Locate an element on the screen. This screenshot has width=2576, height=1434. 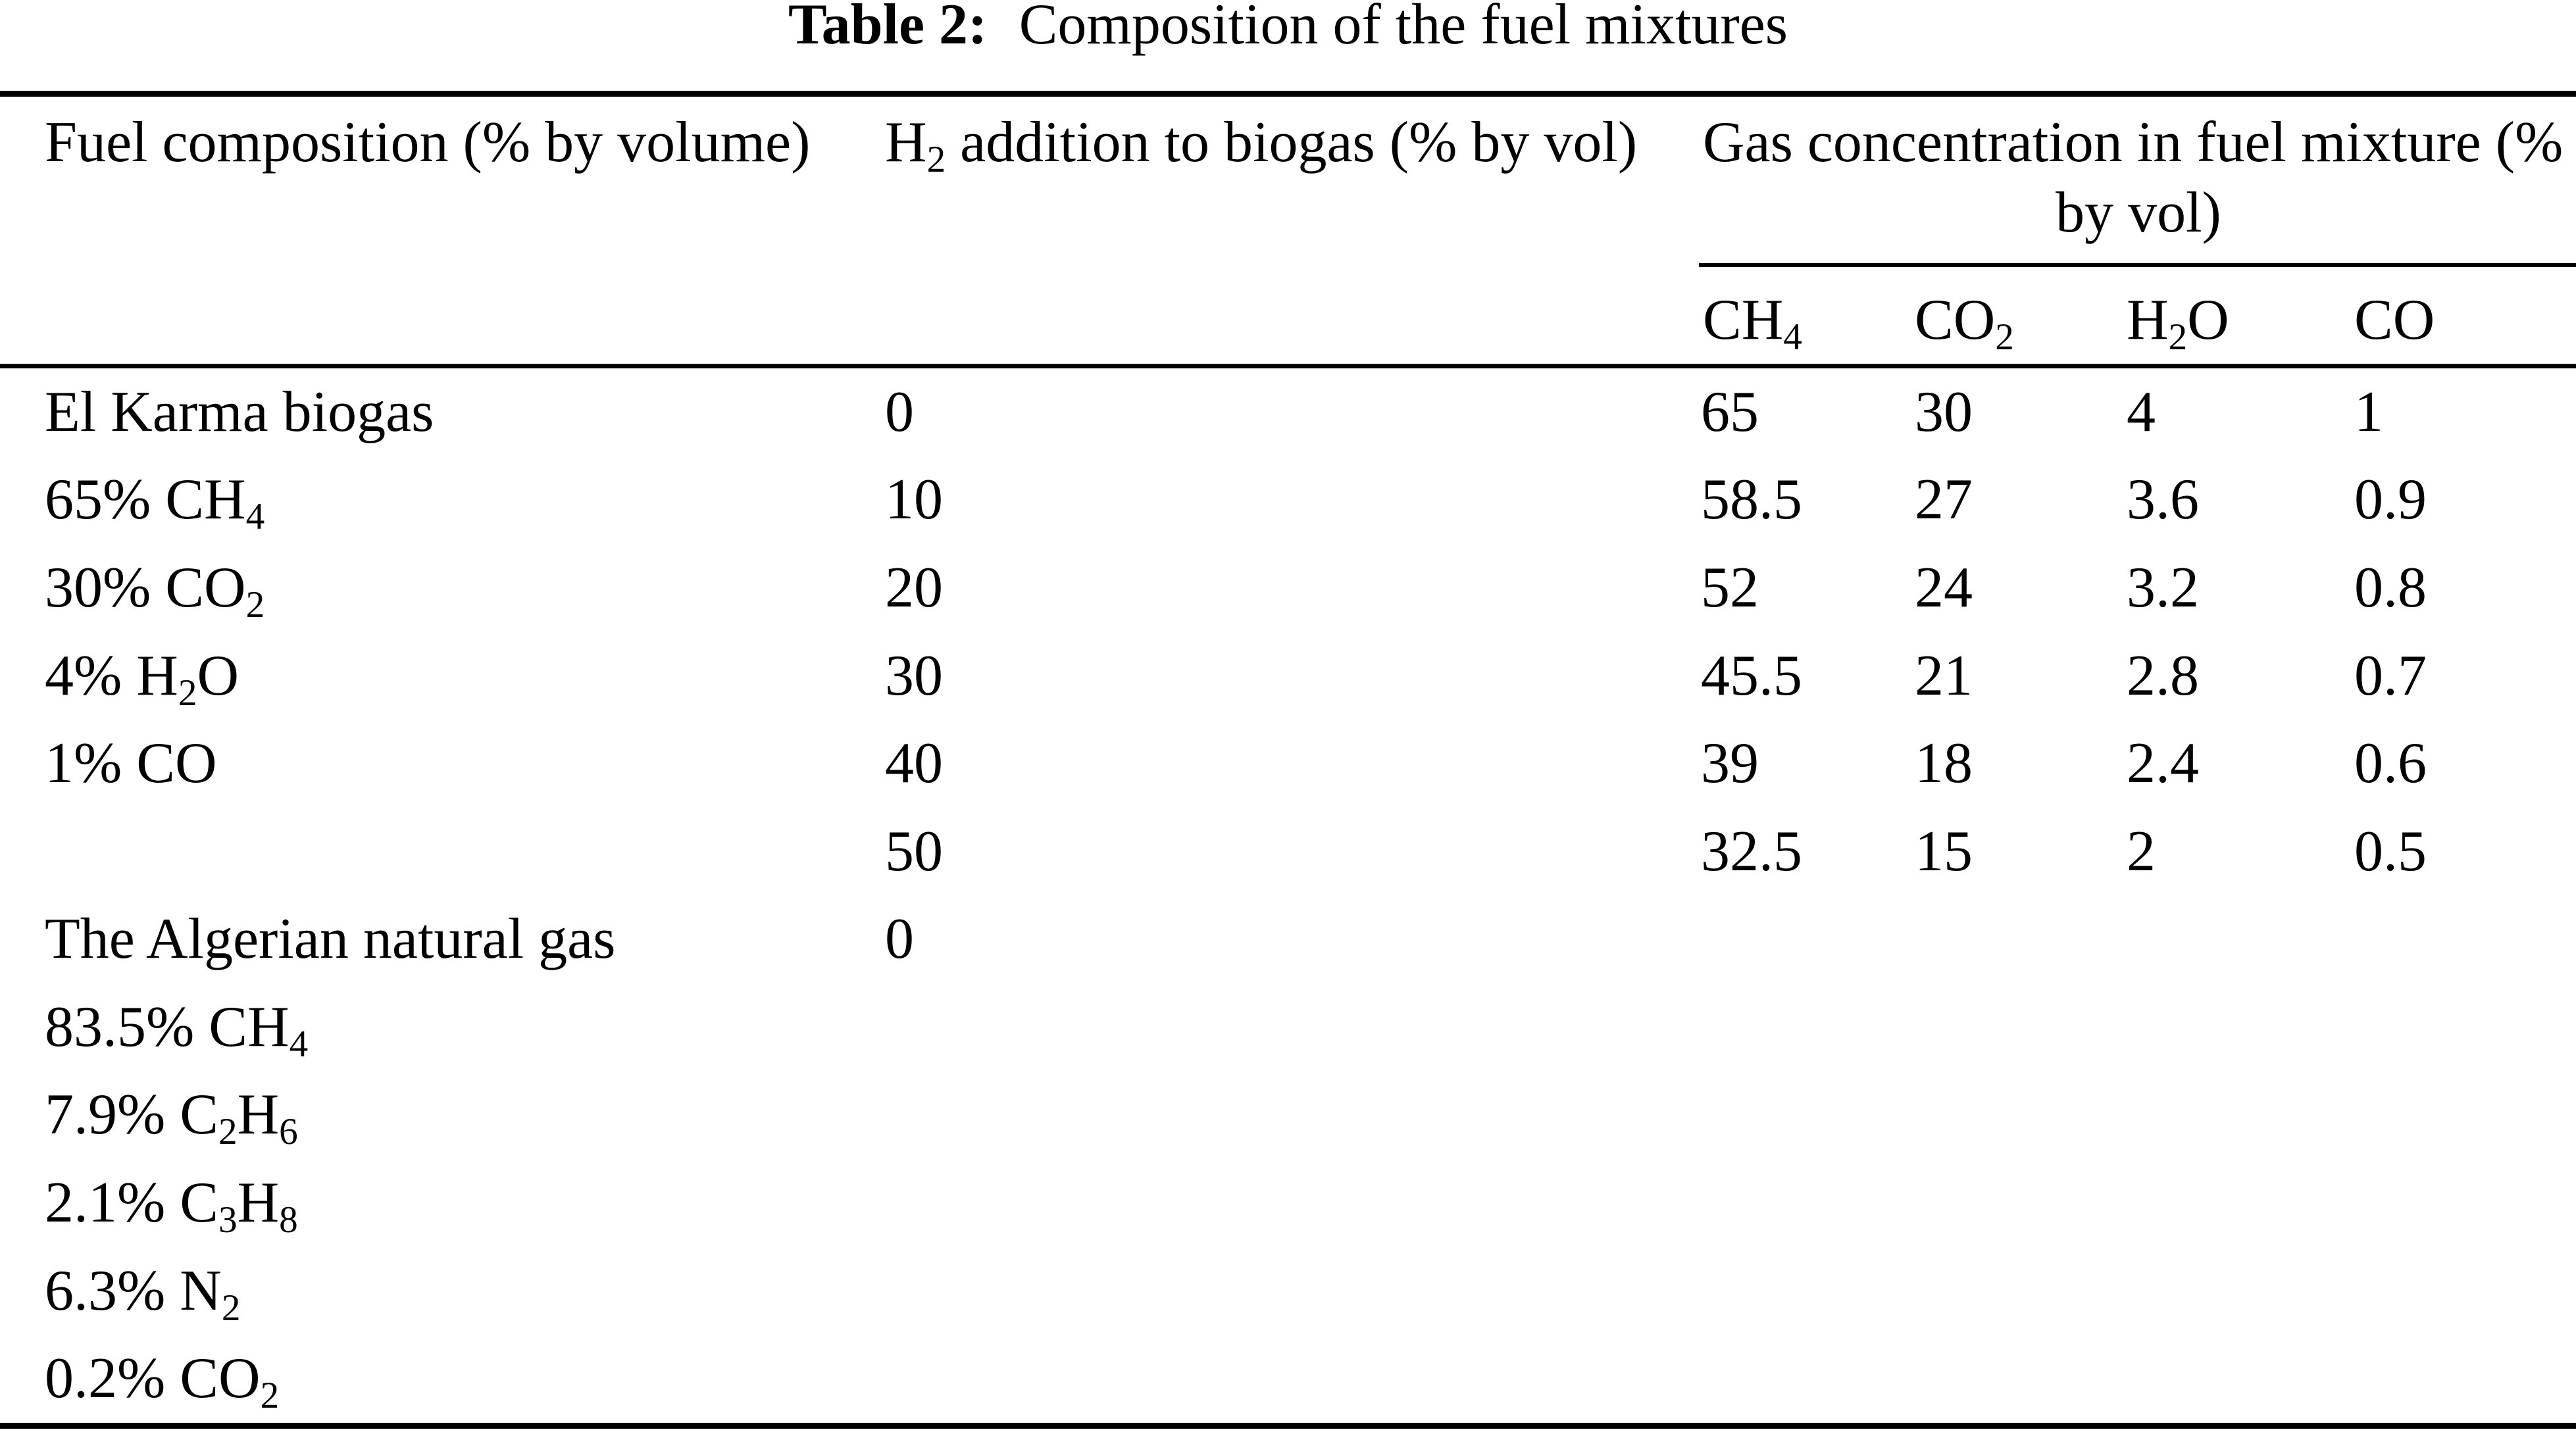
cell-co: 1 is located at coordinates (2368, 412).